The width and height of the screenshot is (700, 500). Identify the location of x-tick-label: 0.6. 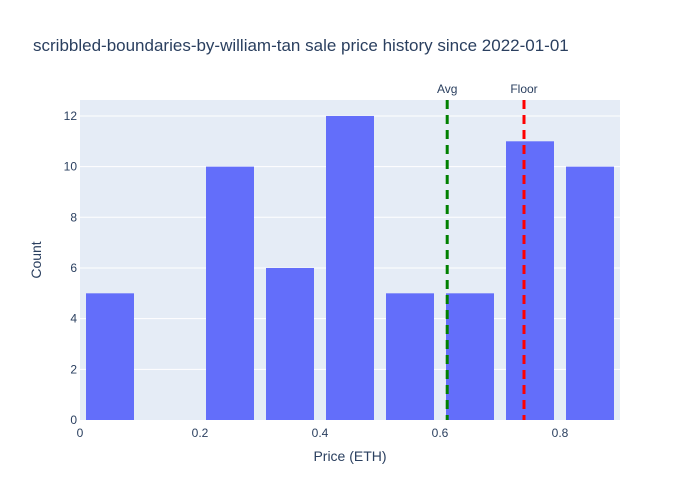
(440, 433).